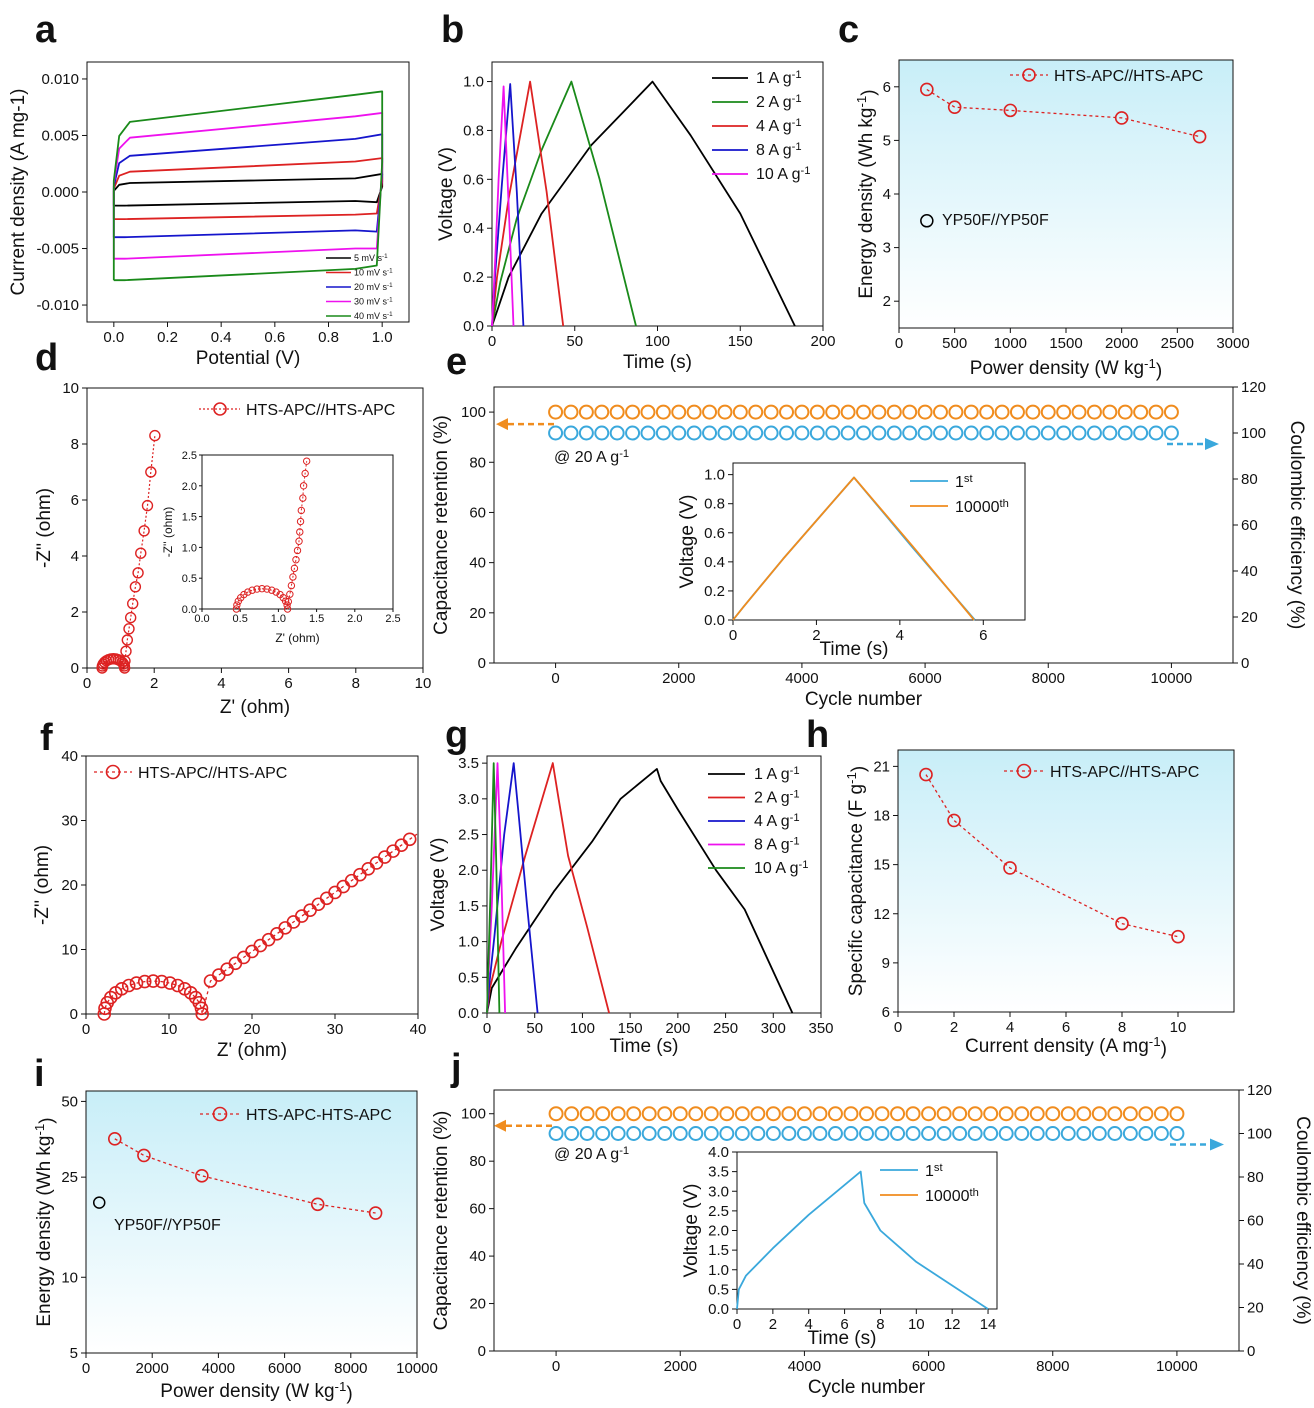 The height and width of the screenshot is (1408, 1314). What do you see at coordinates (189, 487) in the screenshot?
I see `d-inset-ytick-label: 2.0` at bounding box center [189, 487].